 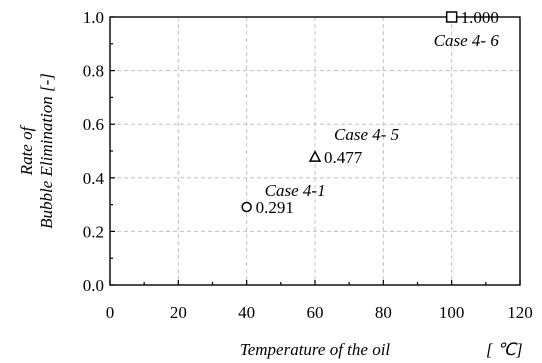 I want to click on case-label: Case 4- 6, so click(x=467, y=40).